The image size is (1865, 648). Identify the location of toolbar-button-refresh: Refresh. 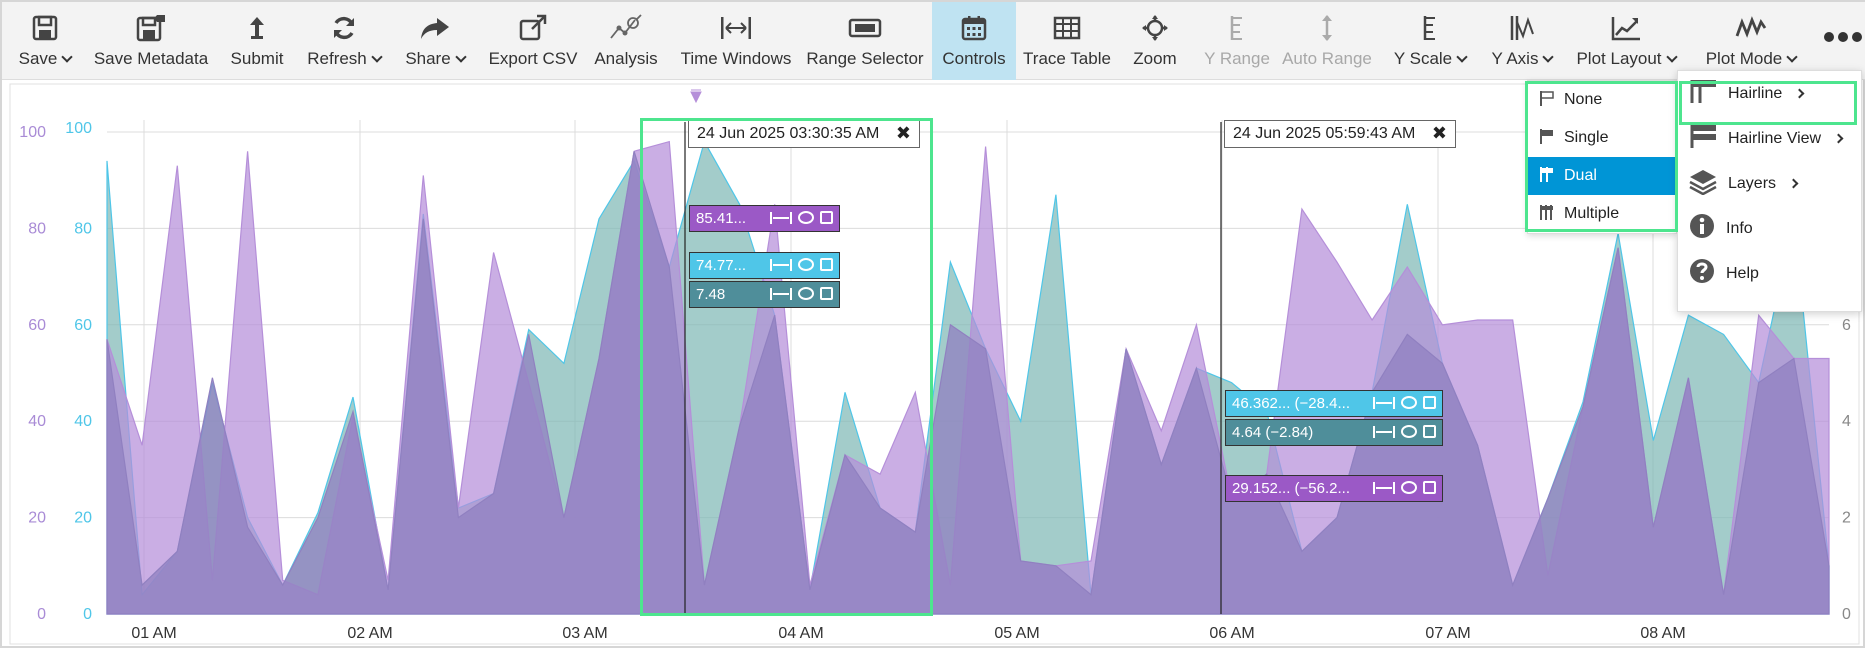
(344, 41).